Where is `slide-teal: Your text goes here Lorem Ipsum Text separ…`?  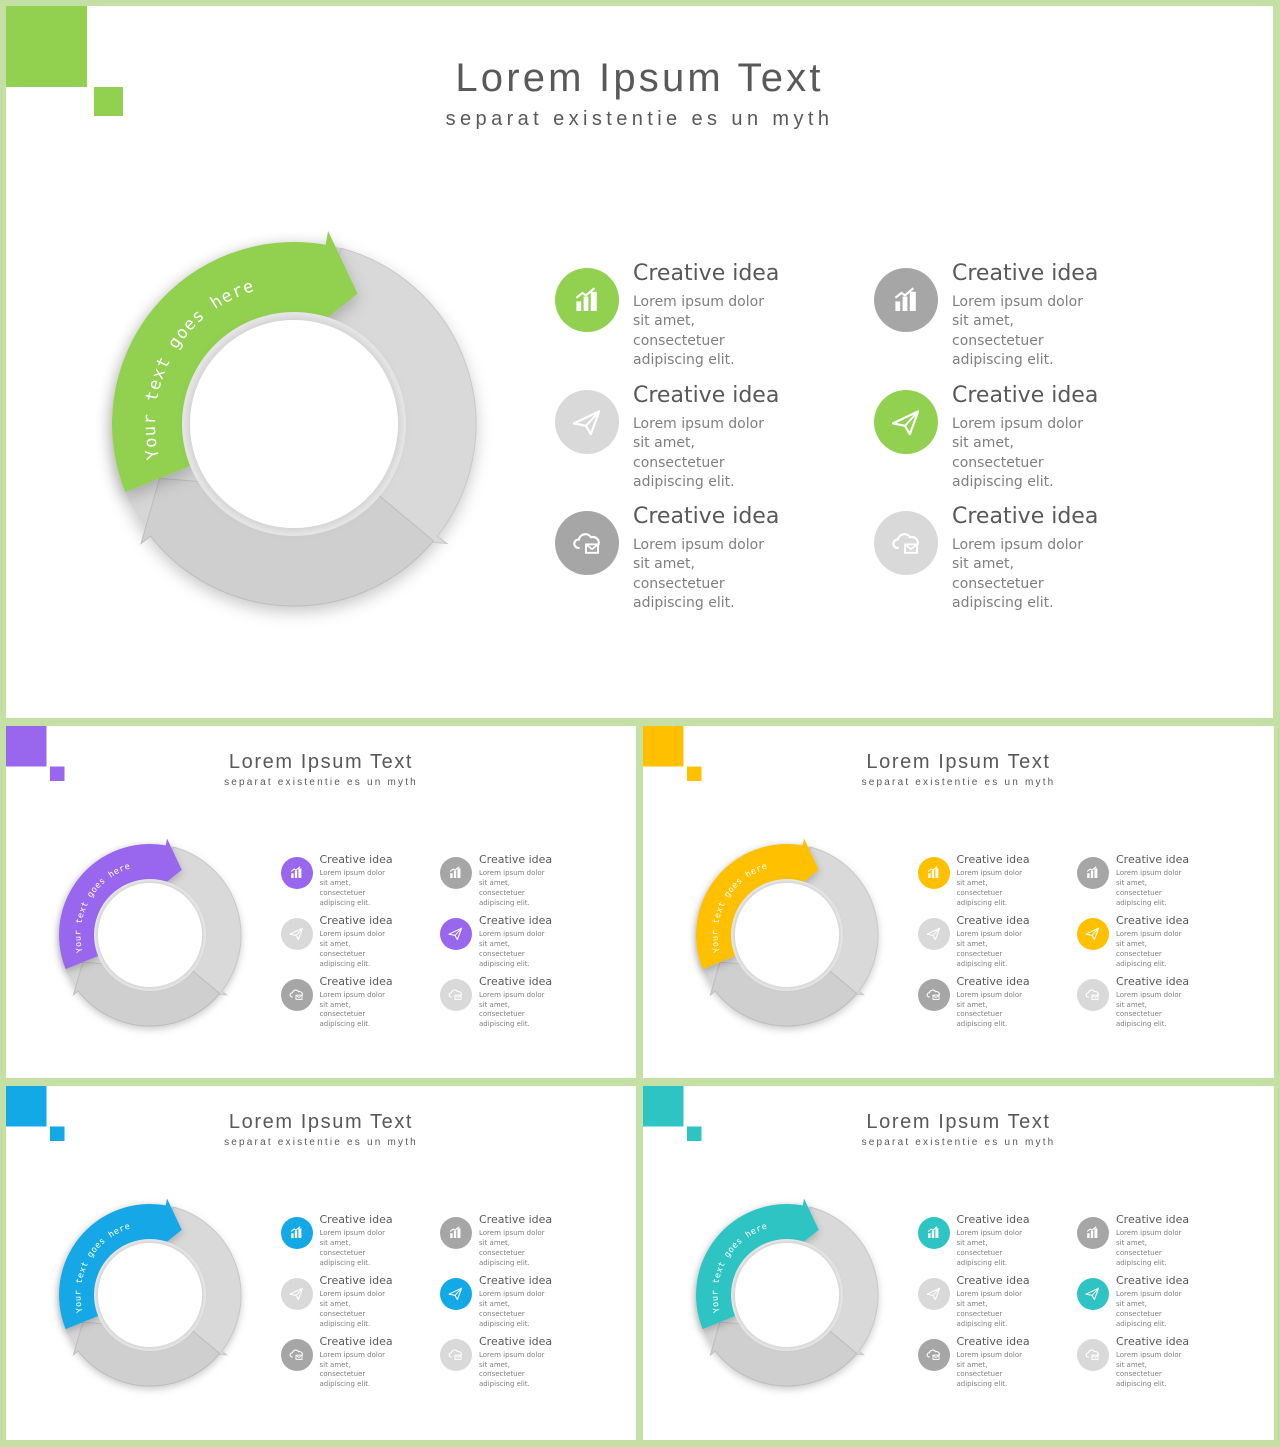 slide-teal: Your text goes here Lorem Ipsum Text separ… is located at coordinates (958, 1263).